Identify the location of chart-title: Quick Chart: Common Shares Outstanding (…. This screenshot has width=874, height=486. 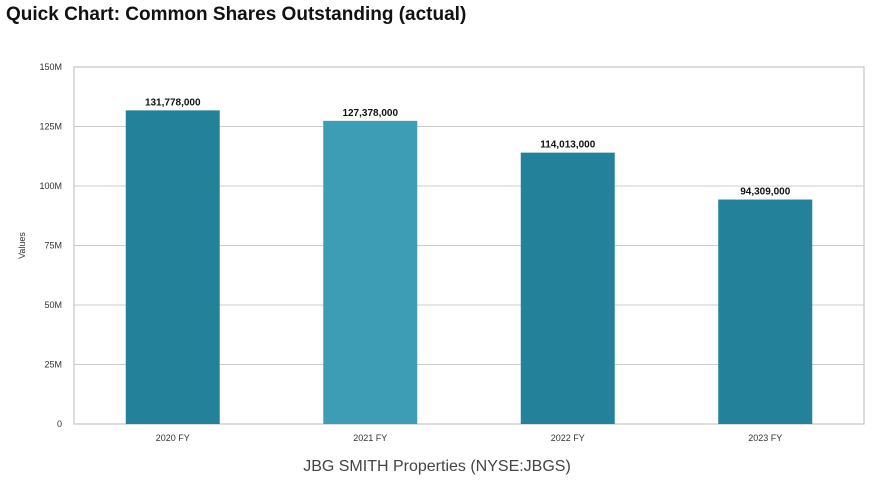
(236, 14).